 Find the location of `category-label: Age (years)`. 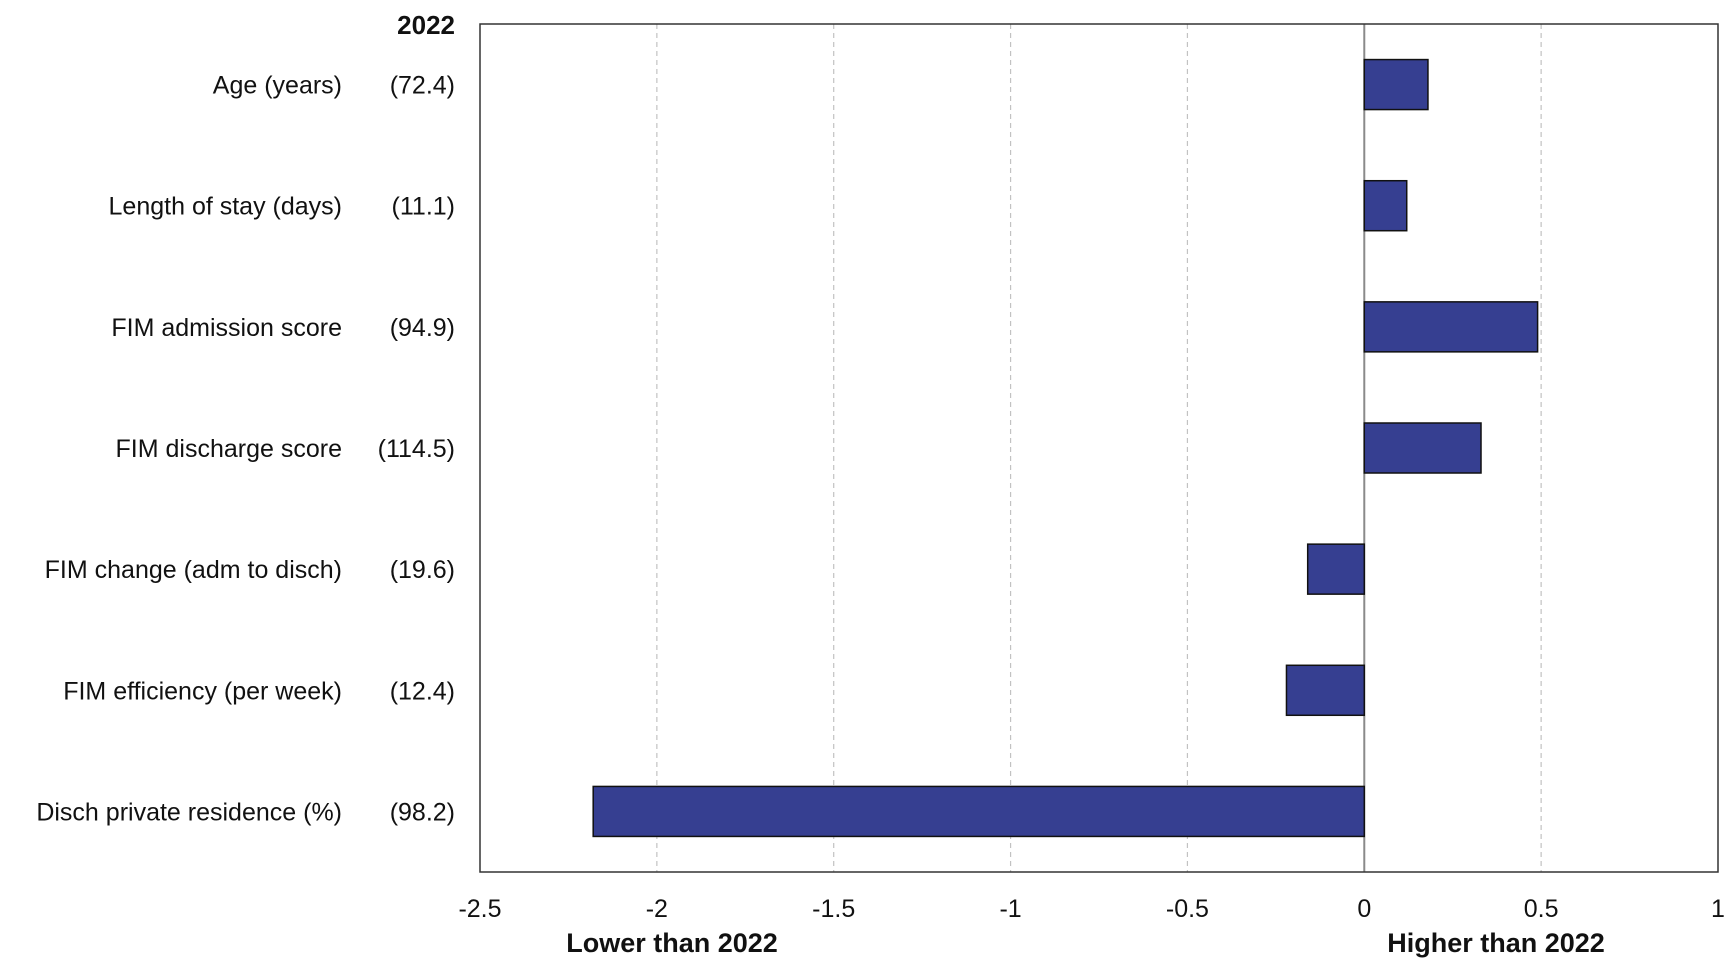

category-label: Age (years) is located at coordinates (277, 86).